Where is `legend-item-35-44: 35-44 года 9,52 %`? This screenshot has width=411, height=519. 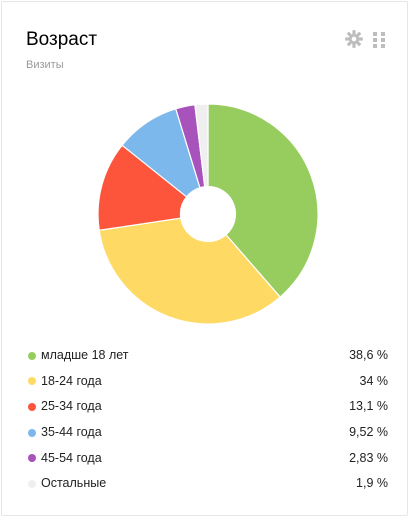
legend-item-35-44: 35-44 года 9,52 % is located at coordinates (207, 433).